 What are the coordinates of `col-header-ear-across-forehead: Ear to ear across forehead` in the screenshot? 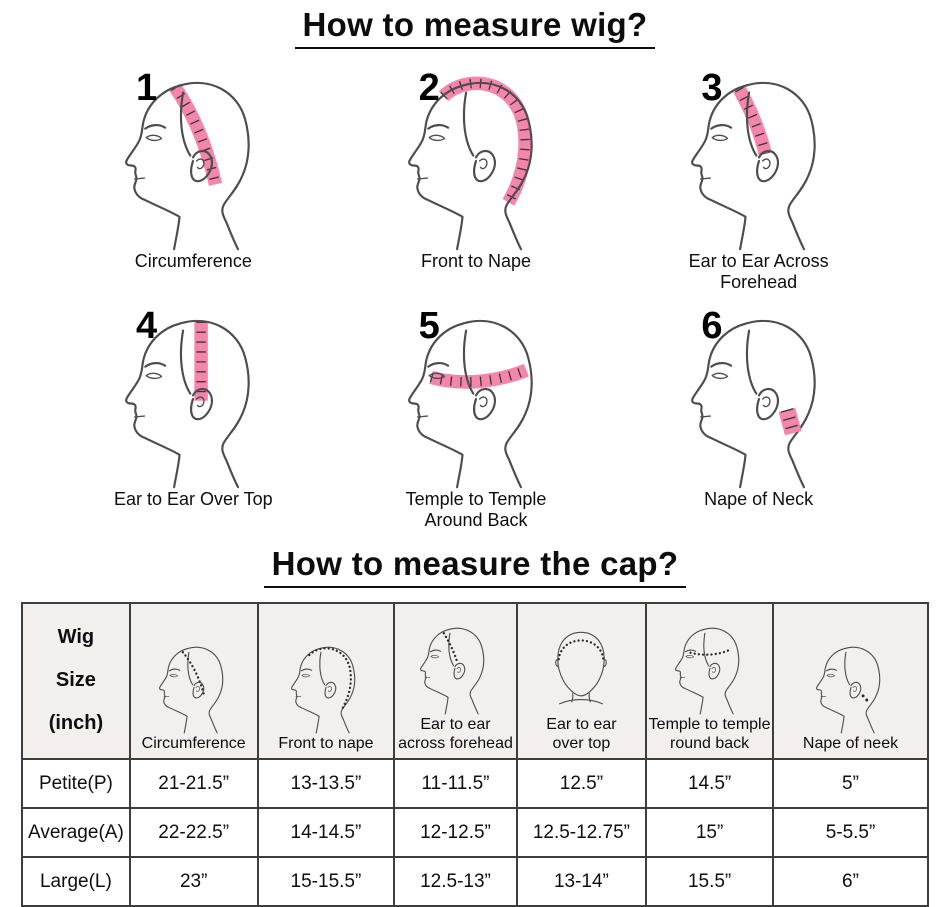 It's located at (455, 681).